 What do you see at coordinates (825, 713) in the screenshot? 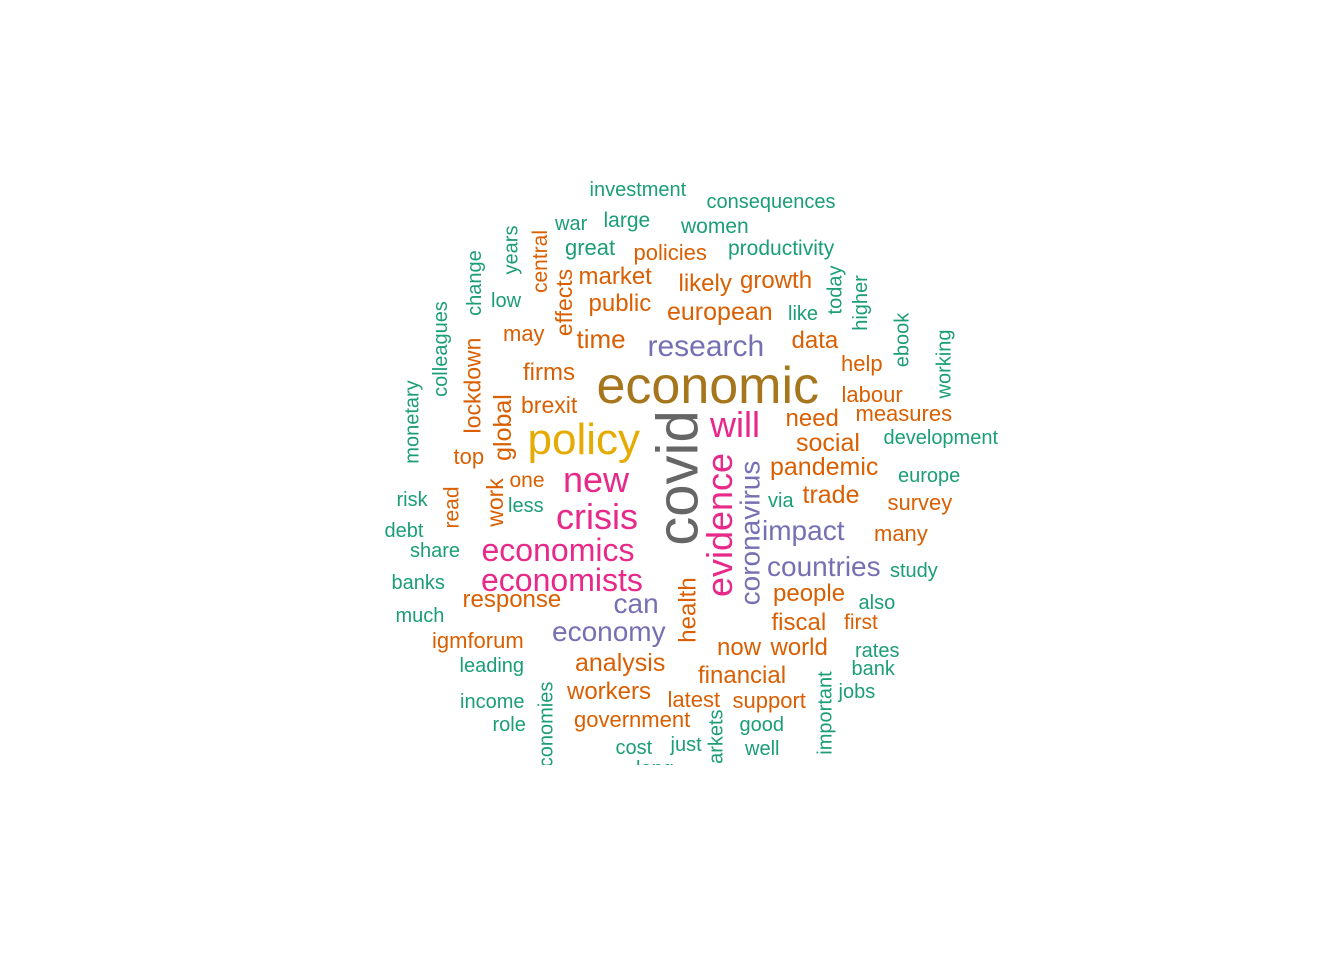
I see `word-important: important` at bounding box center [825, 713].